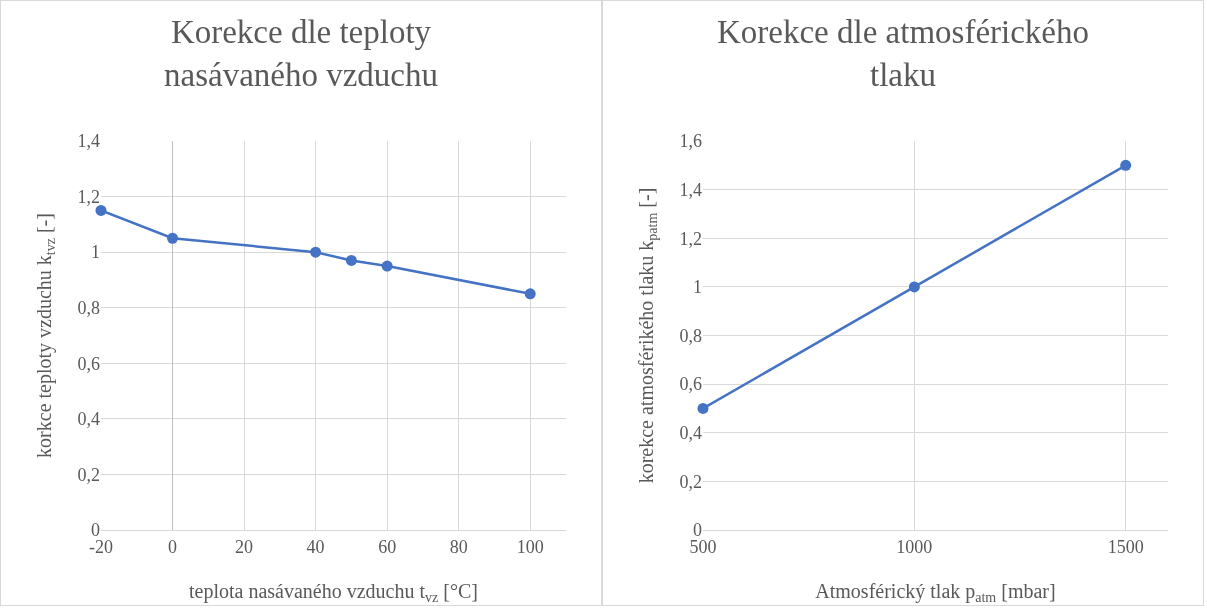  I want to click on y-tick-label: 1,6, so click(690, 141).